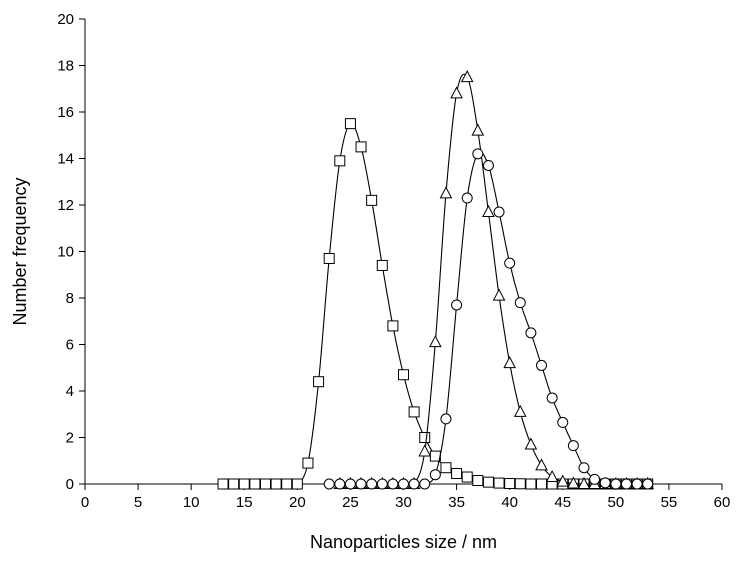 This screenshot has width=744, height=562. What do you see at coordinates (65, 205) in the screenshot?
I see `y-tick-label: 12` at bounding box center [65, 205].